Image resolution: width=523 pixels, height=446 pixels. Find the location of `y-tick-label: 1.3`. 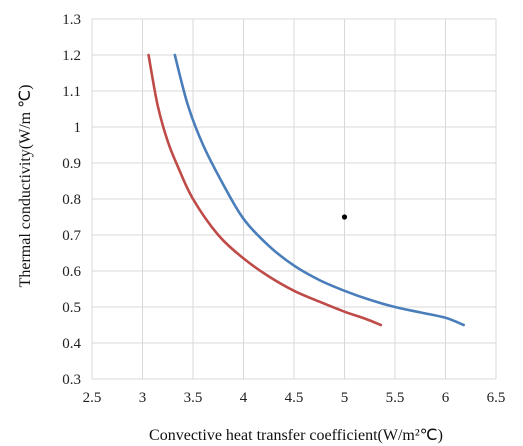

y-tick-label: 1.3 is located at coordinates (71, 20).